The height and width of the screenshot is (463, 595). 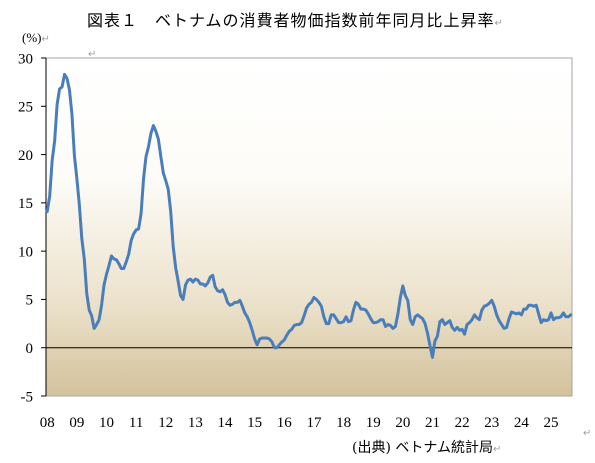 What do you see at coordinates (32, 37) in the screenshot?
I see `y-axis-unit-label: (%)` at bounding box center [32, 37].